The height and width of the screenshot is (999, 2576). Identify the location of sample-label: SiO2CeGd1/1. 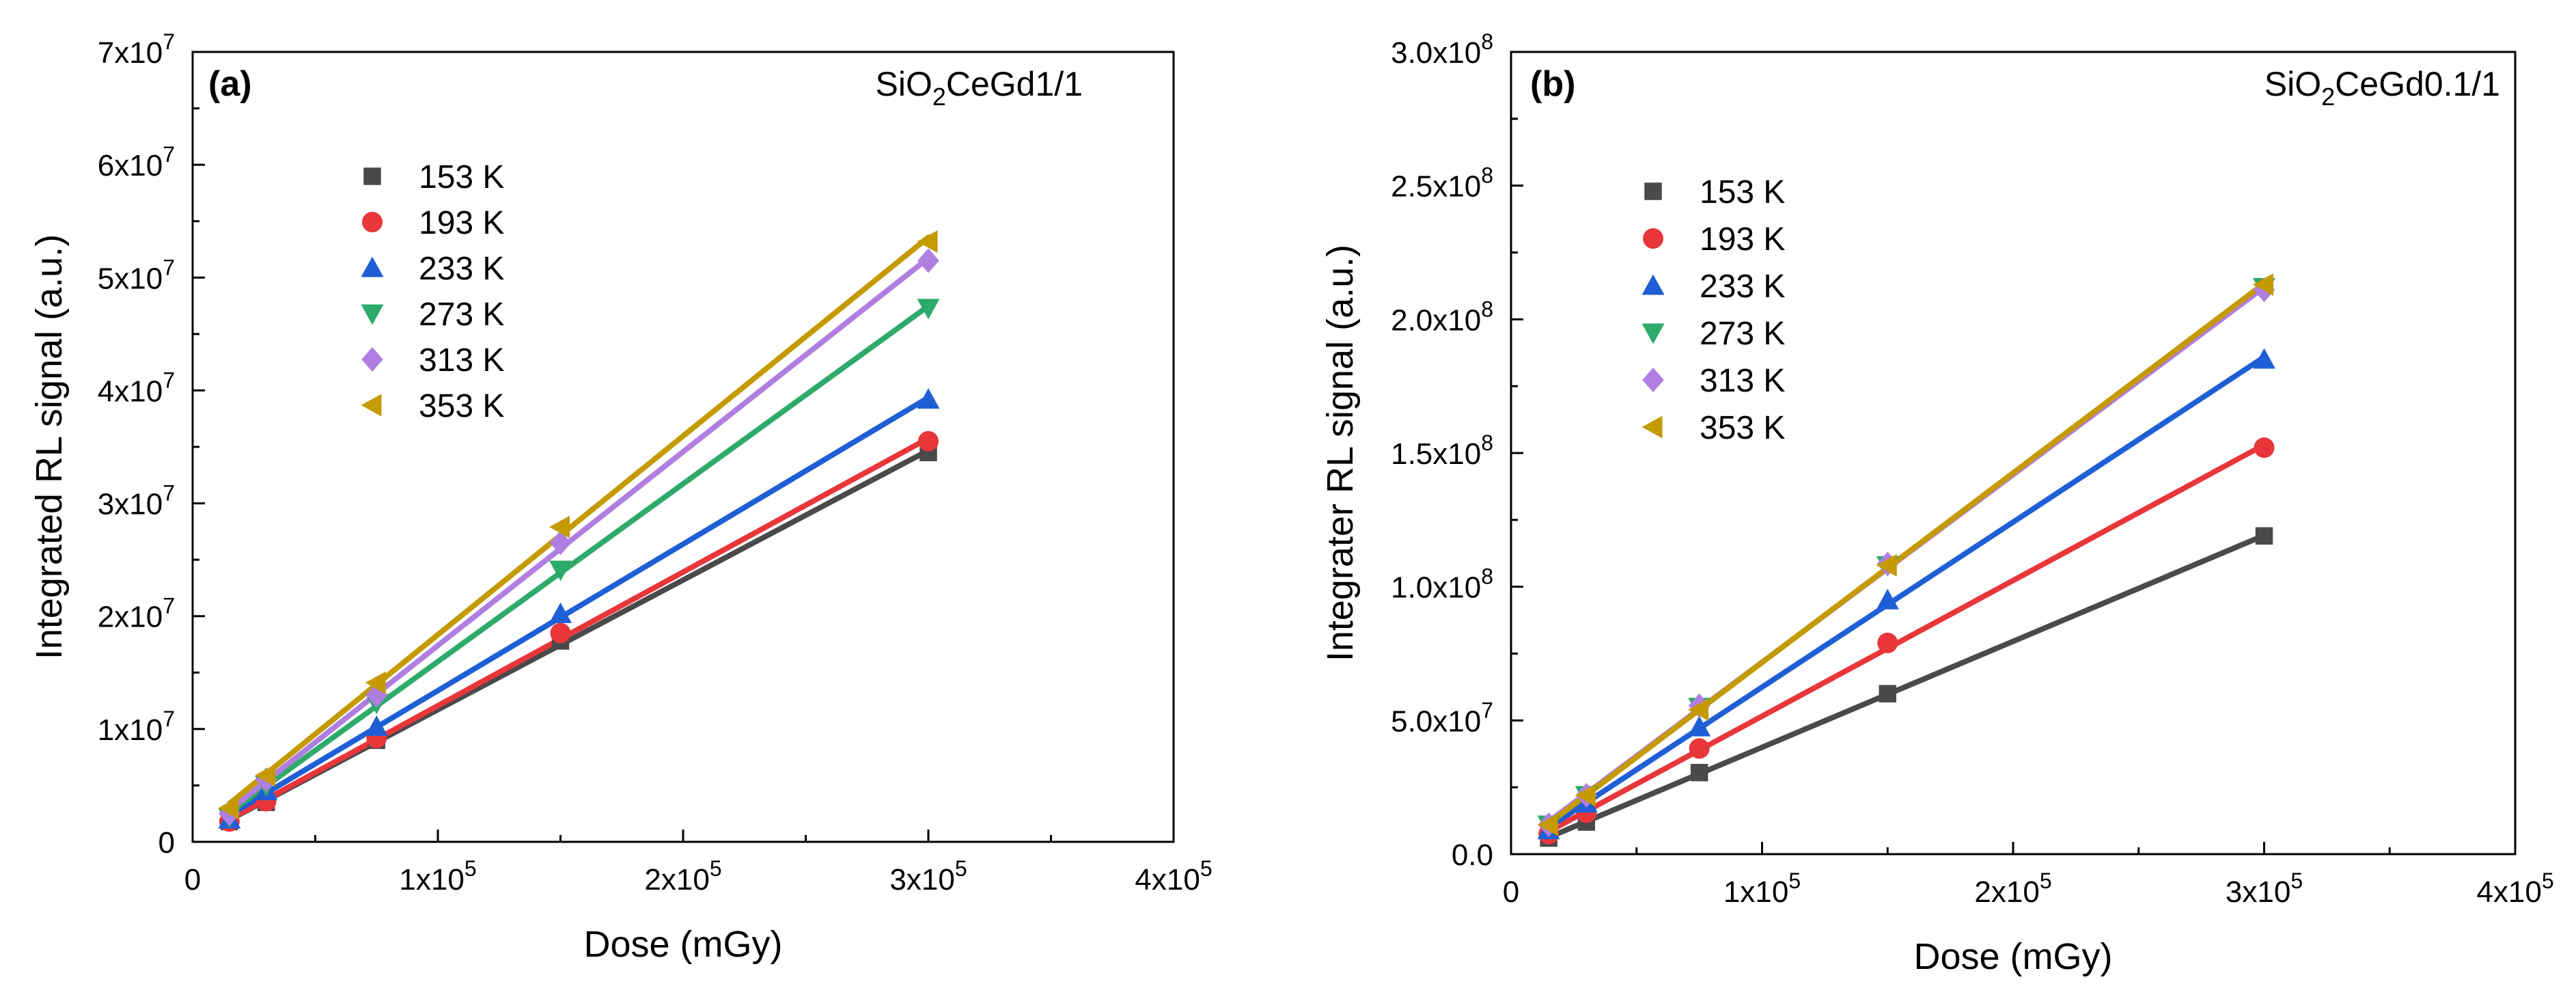
(979, 88).